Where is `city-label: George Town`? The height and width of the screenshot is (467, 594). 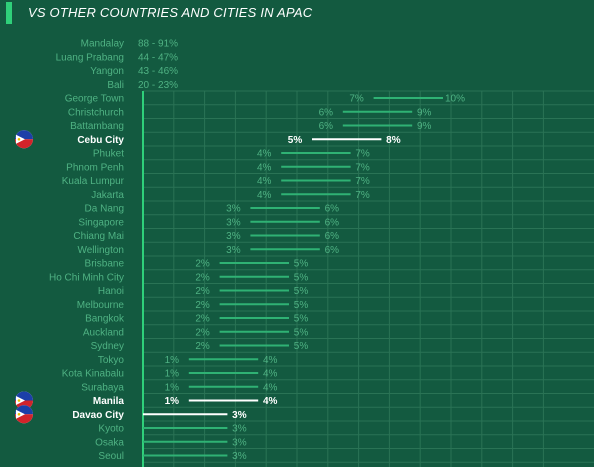 city-label: George Town is located at coordinates (94, 99).